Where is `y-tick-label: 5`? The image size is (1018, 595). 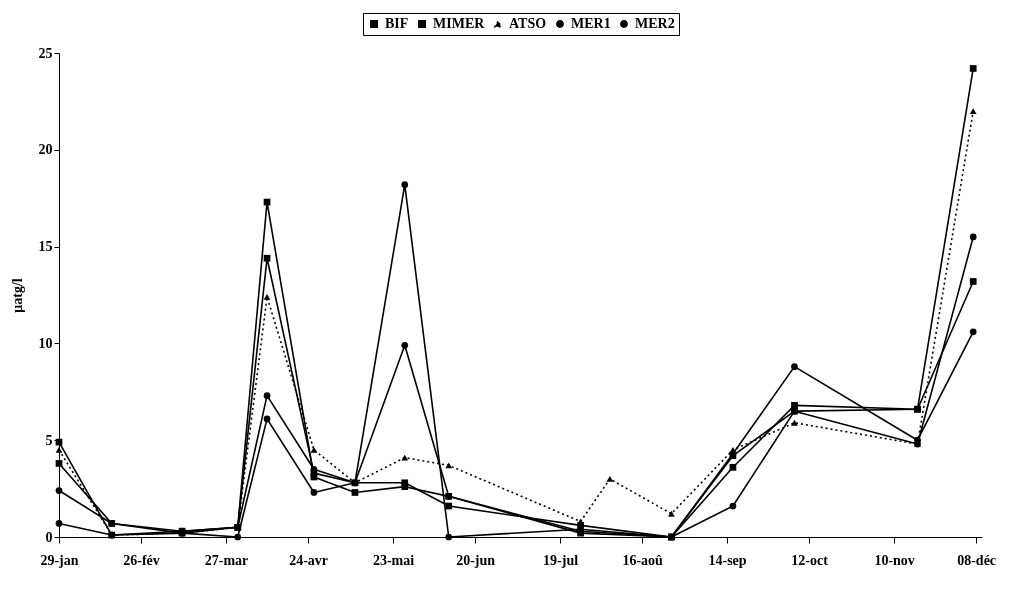 y-tick-label: 5 is located at coordinates (49, 440).